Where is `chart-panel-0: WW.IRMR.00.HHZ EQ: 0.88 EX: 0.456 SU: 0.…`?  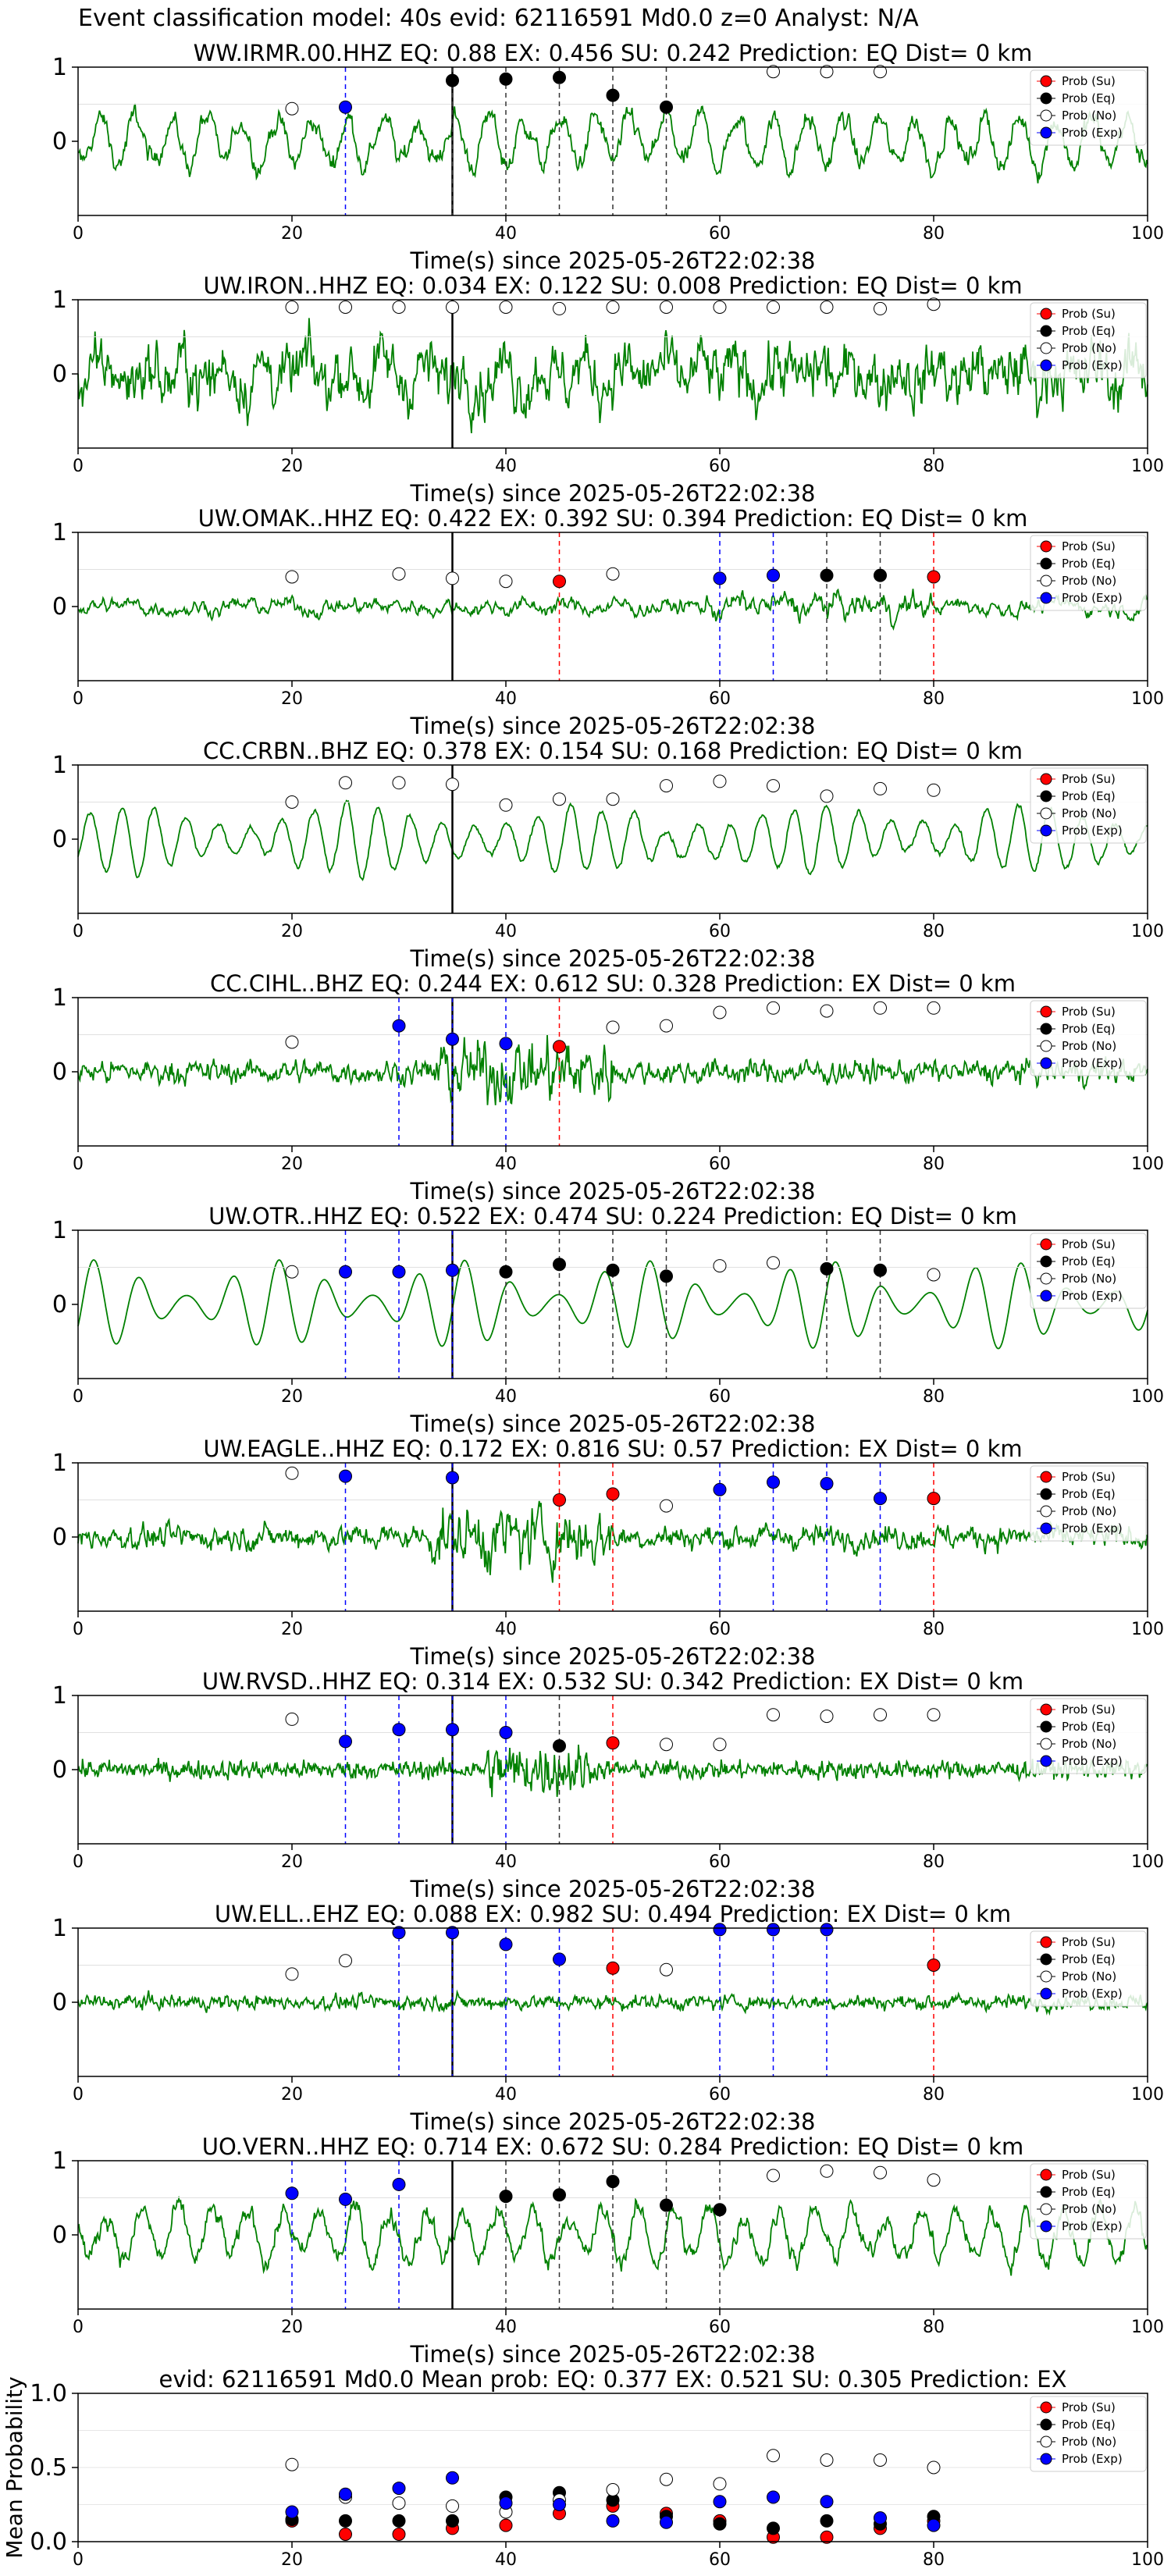
chart-panel-0: WW.IRMR.00.HHZ EQ: 0.88 EX: 0.456 SU: 0.… is located at coordinates (608, 157).